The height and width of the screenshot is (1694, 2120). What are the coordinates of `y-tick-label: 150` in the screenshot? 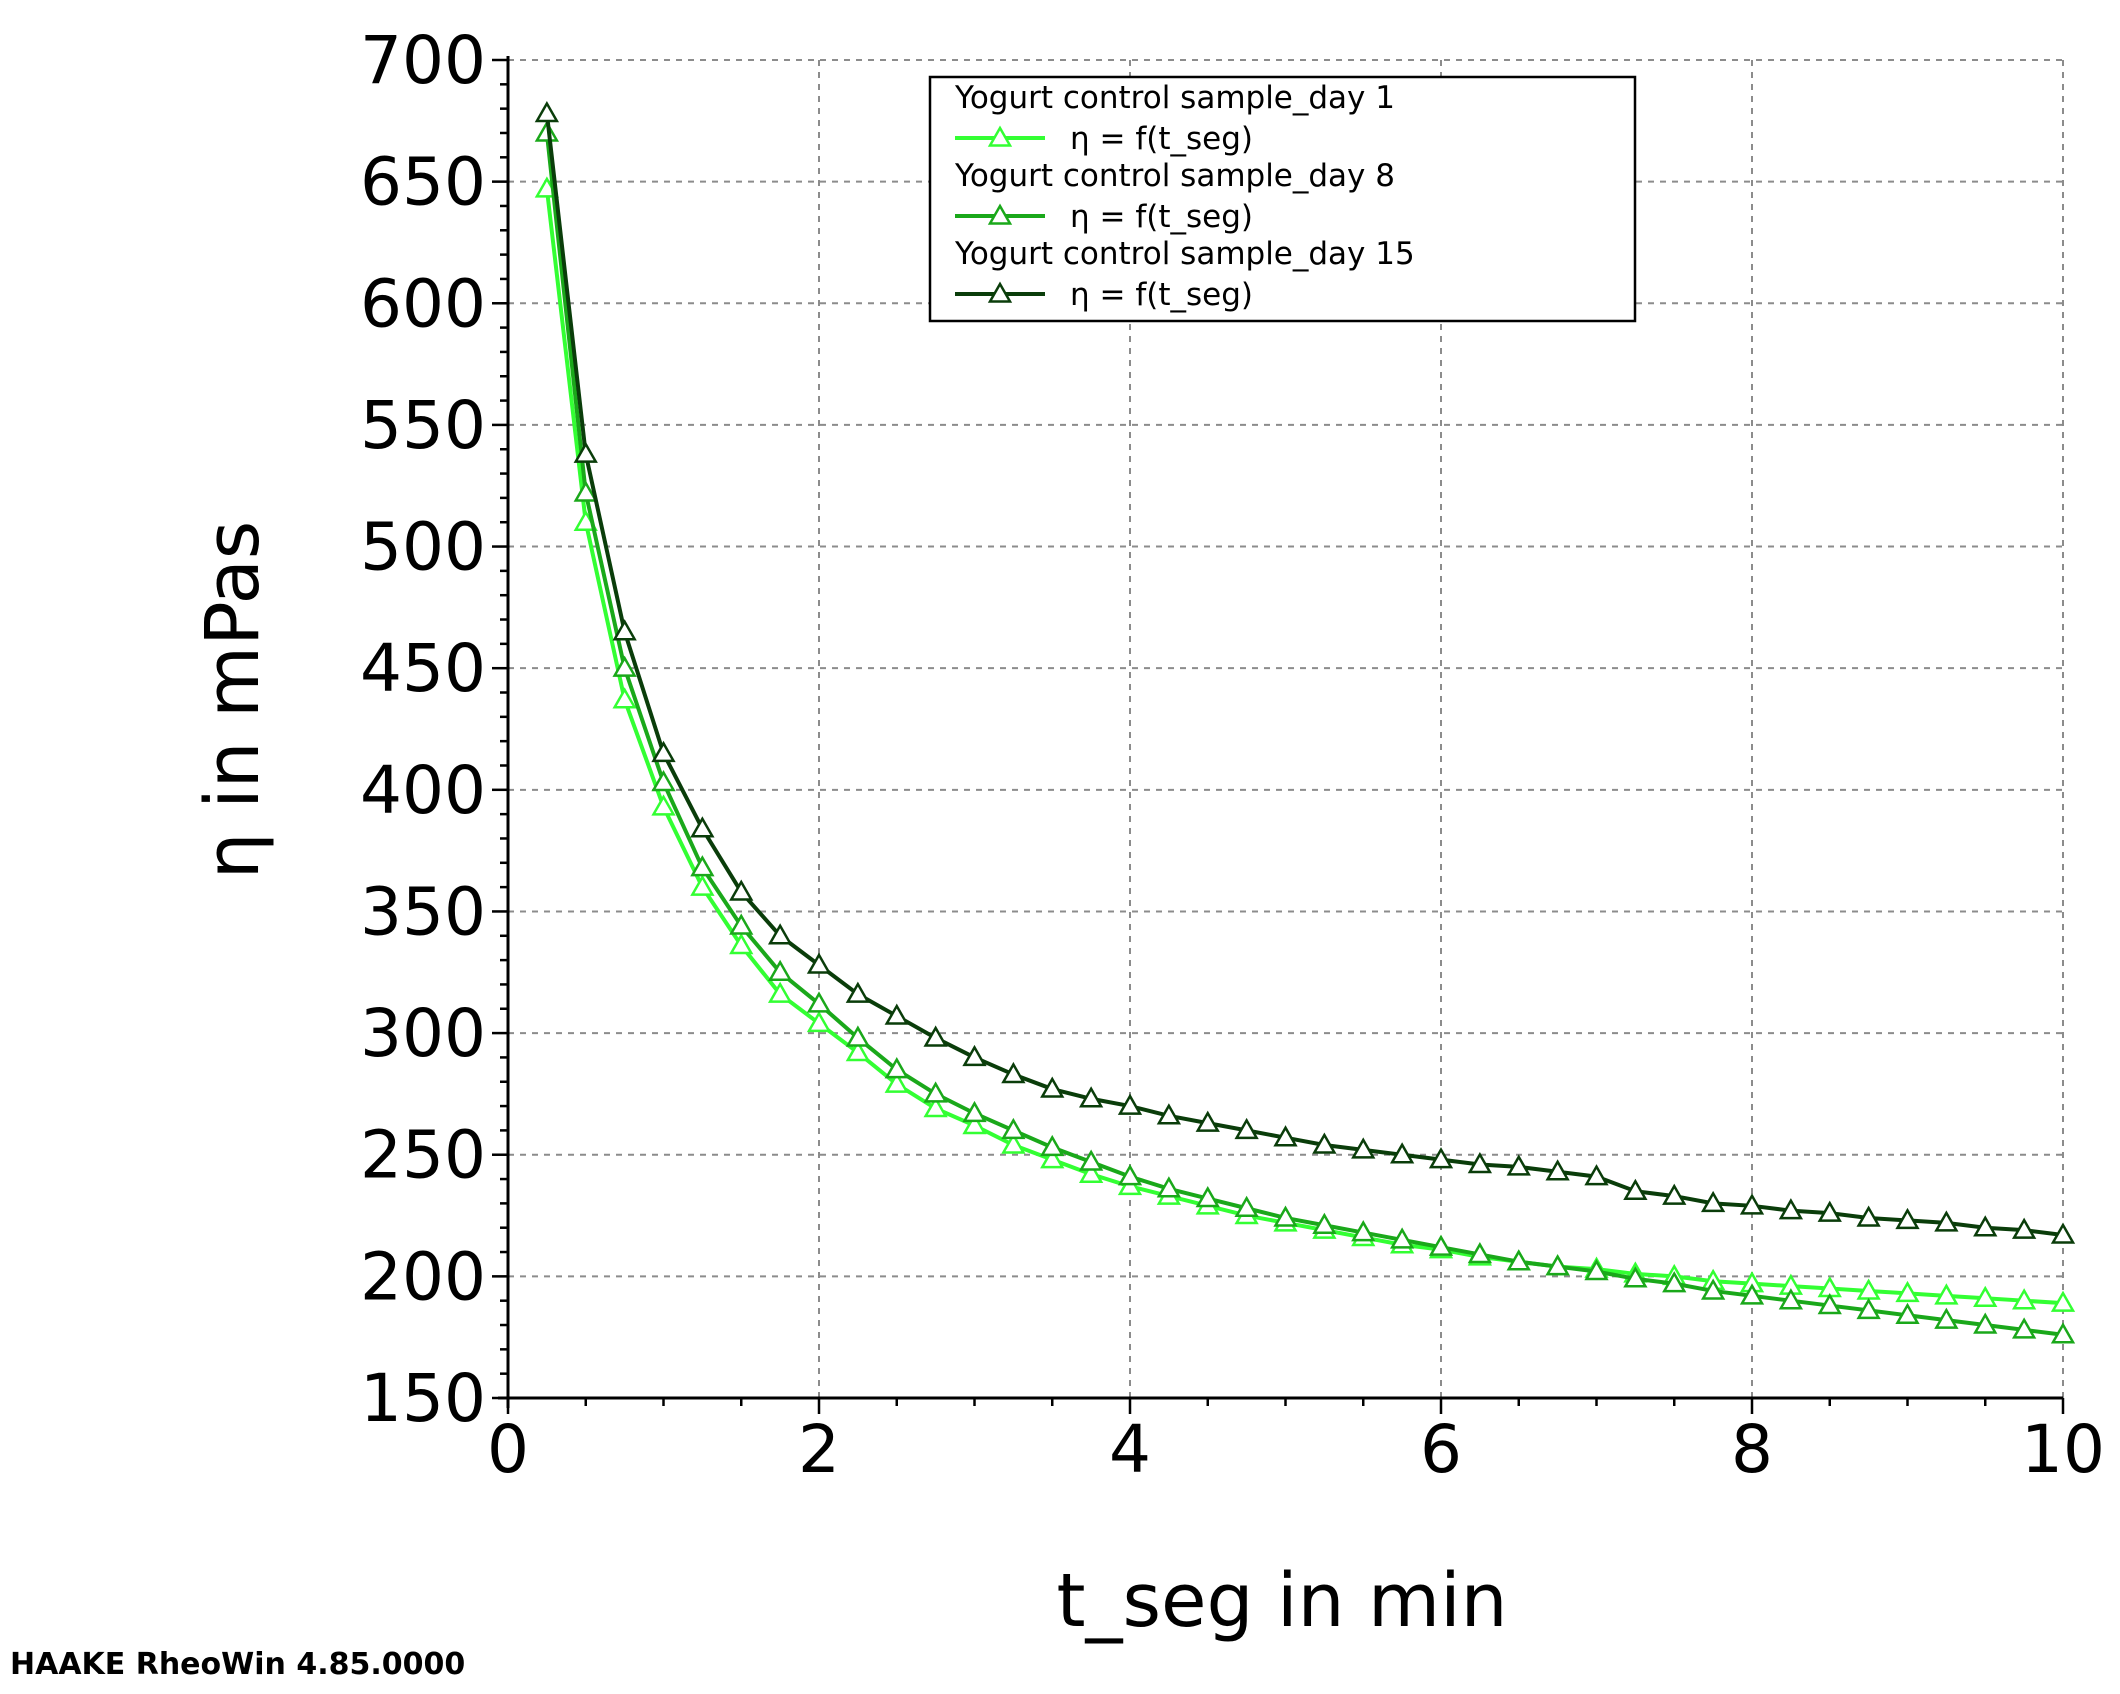 It's located at (423, 1398).